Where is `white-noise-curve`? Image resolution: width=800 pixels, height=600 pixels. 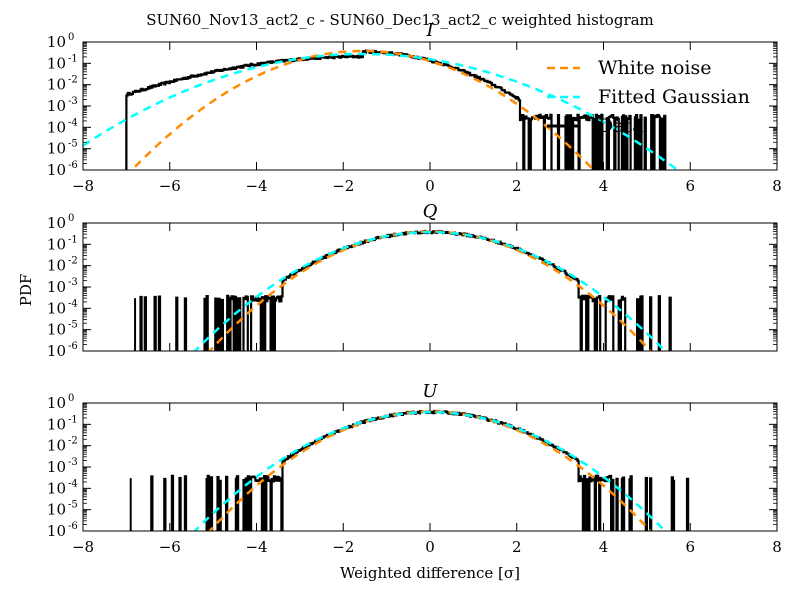
white-noise-curve is located at coordinates (363, 109).